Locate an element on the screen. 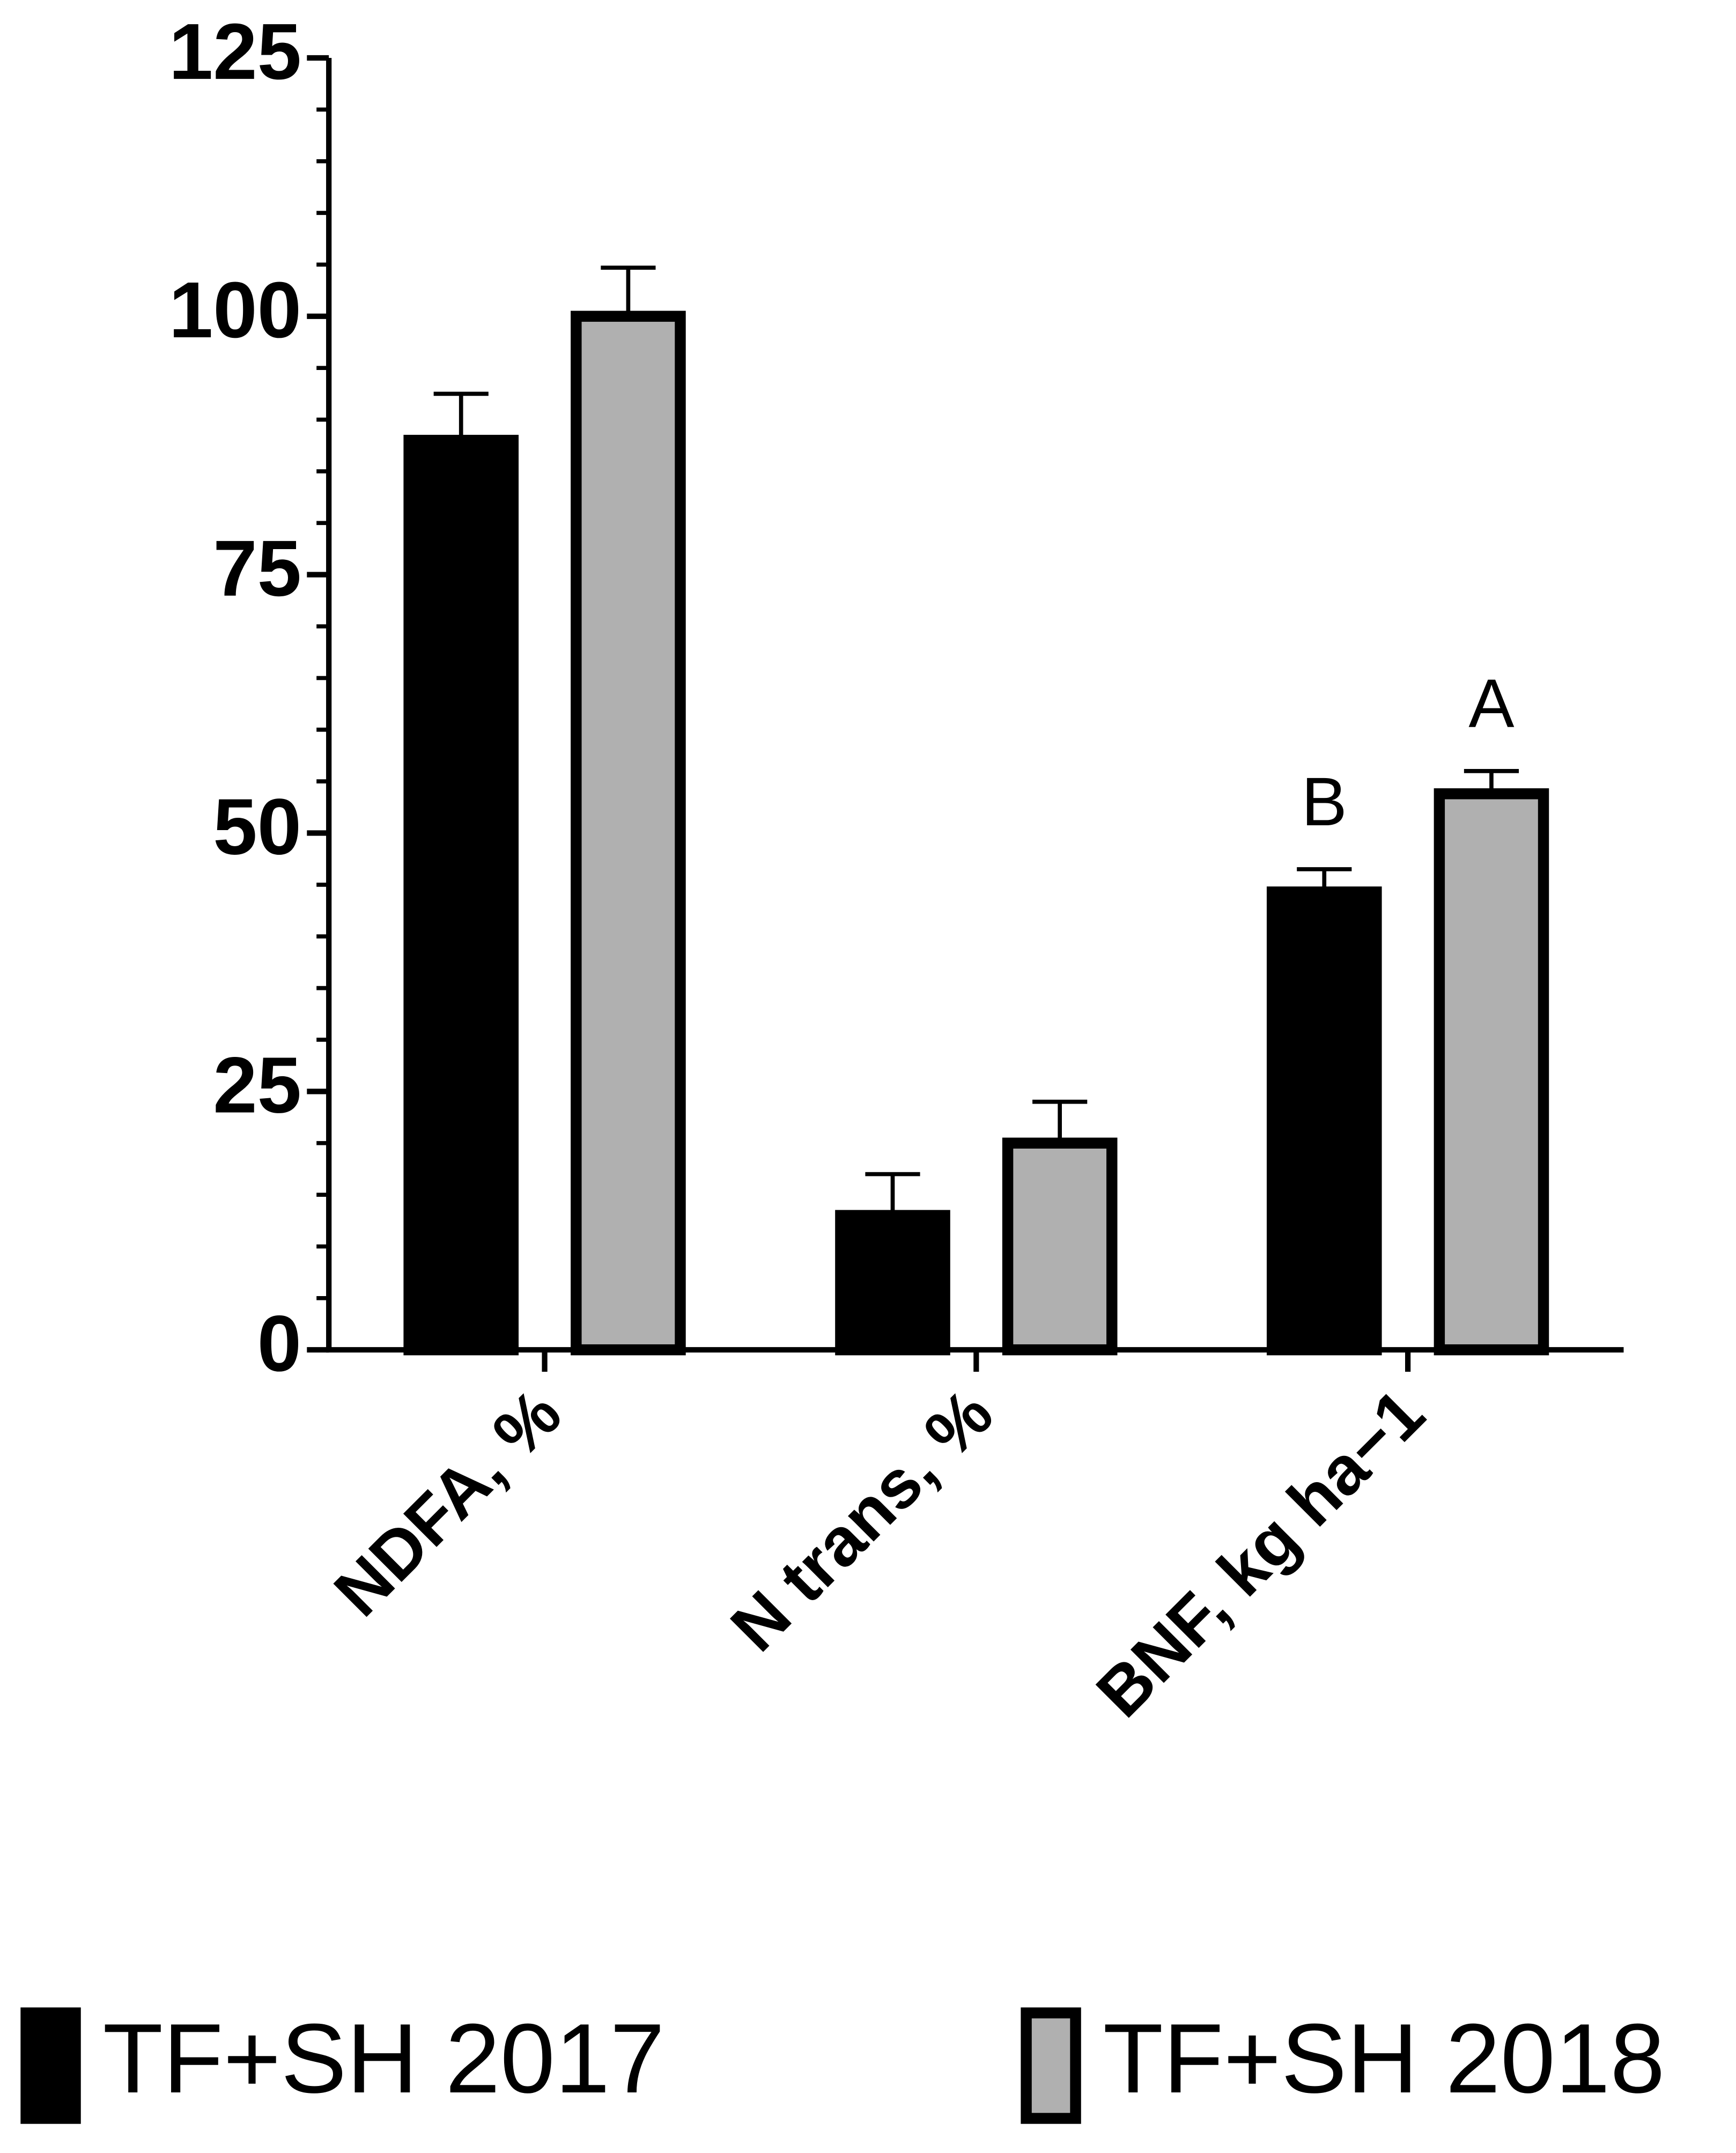 The width and height of the screenshot is (1736, 2153). y-tick-label: 0 is located at coordinates (279, 1343).